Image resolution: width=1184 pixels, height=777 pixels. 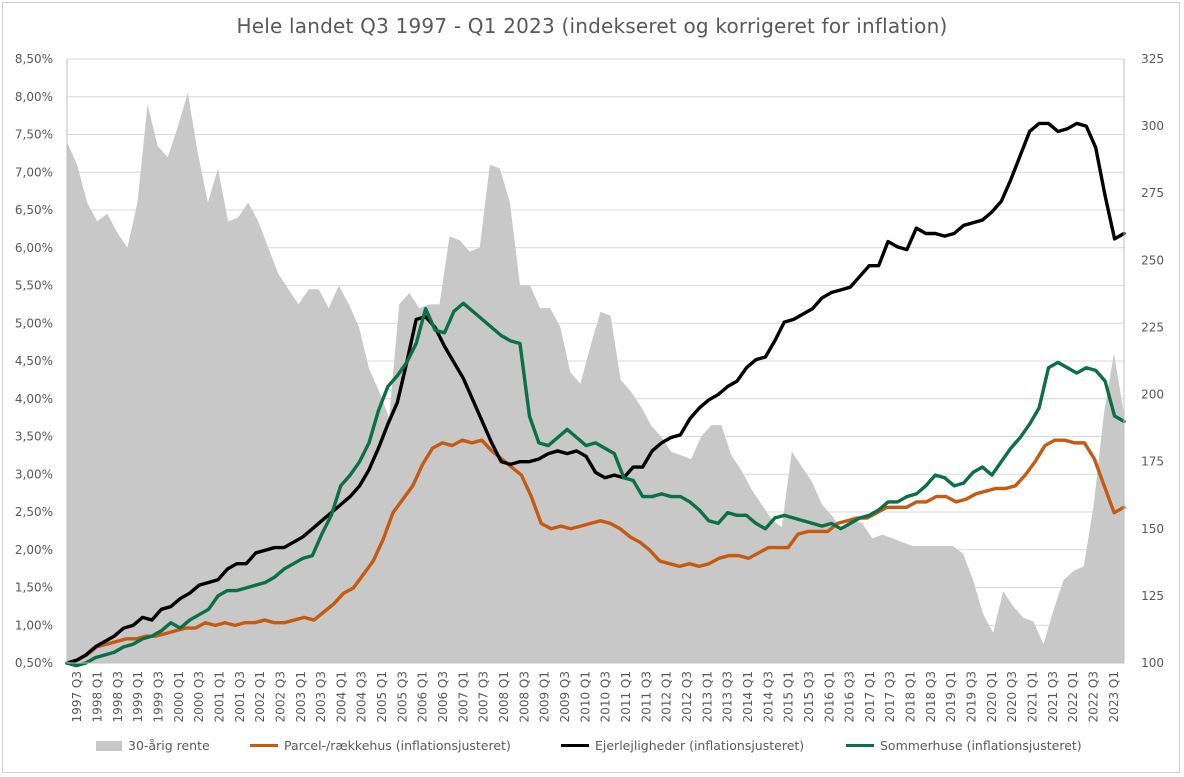 What do you see at coordinates (109, 745) in the screenshot?
I see `legend-swatch-rente` at bounding box center [109, 745].